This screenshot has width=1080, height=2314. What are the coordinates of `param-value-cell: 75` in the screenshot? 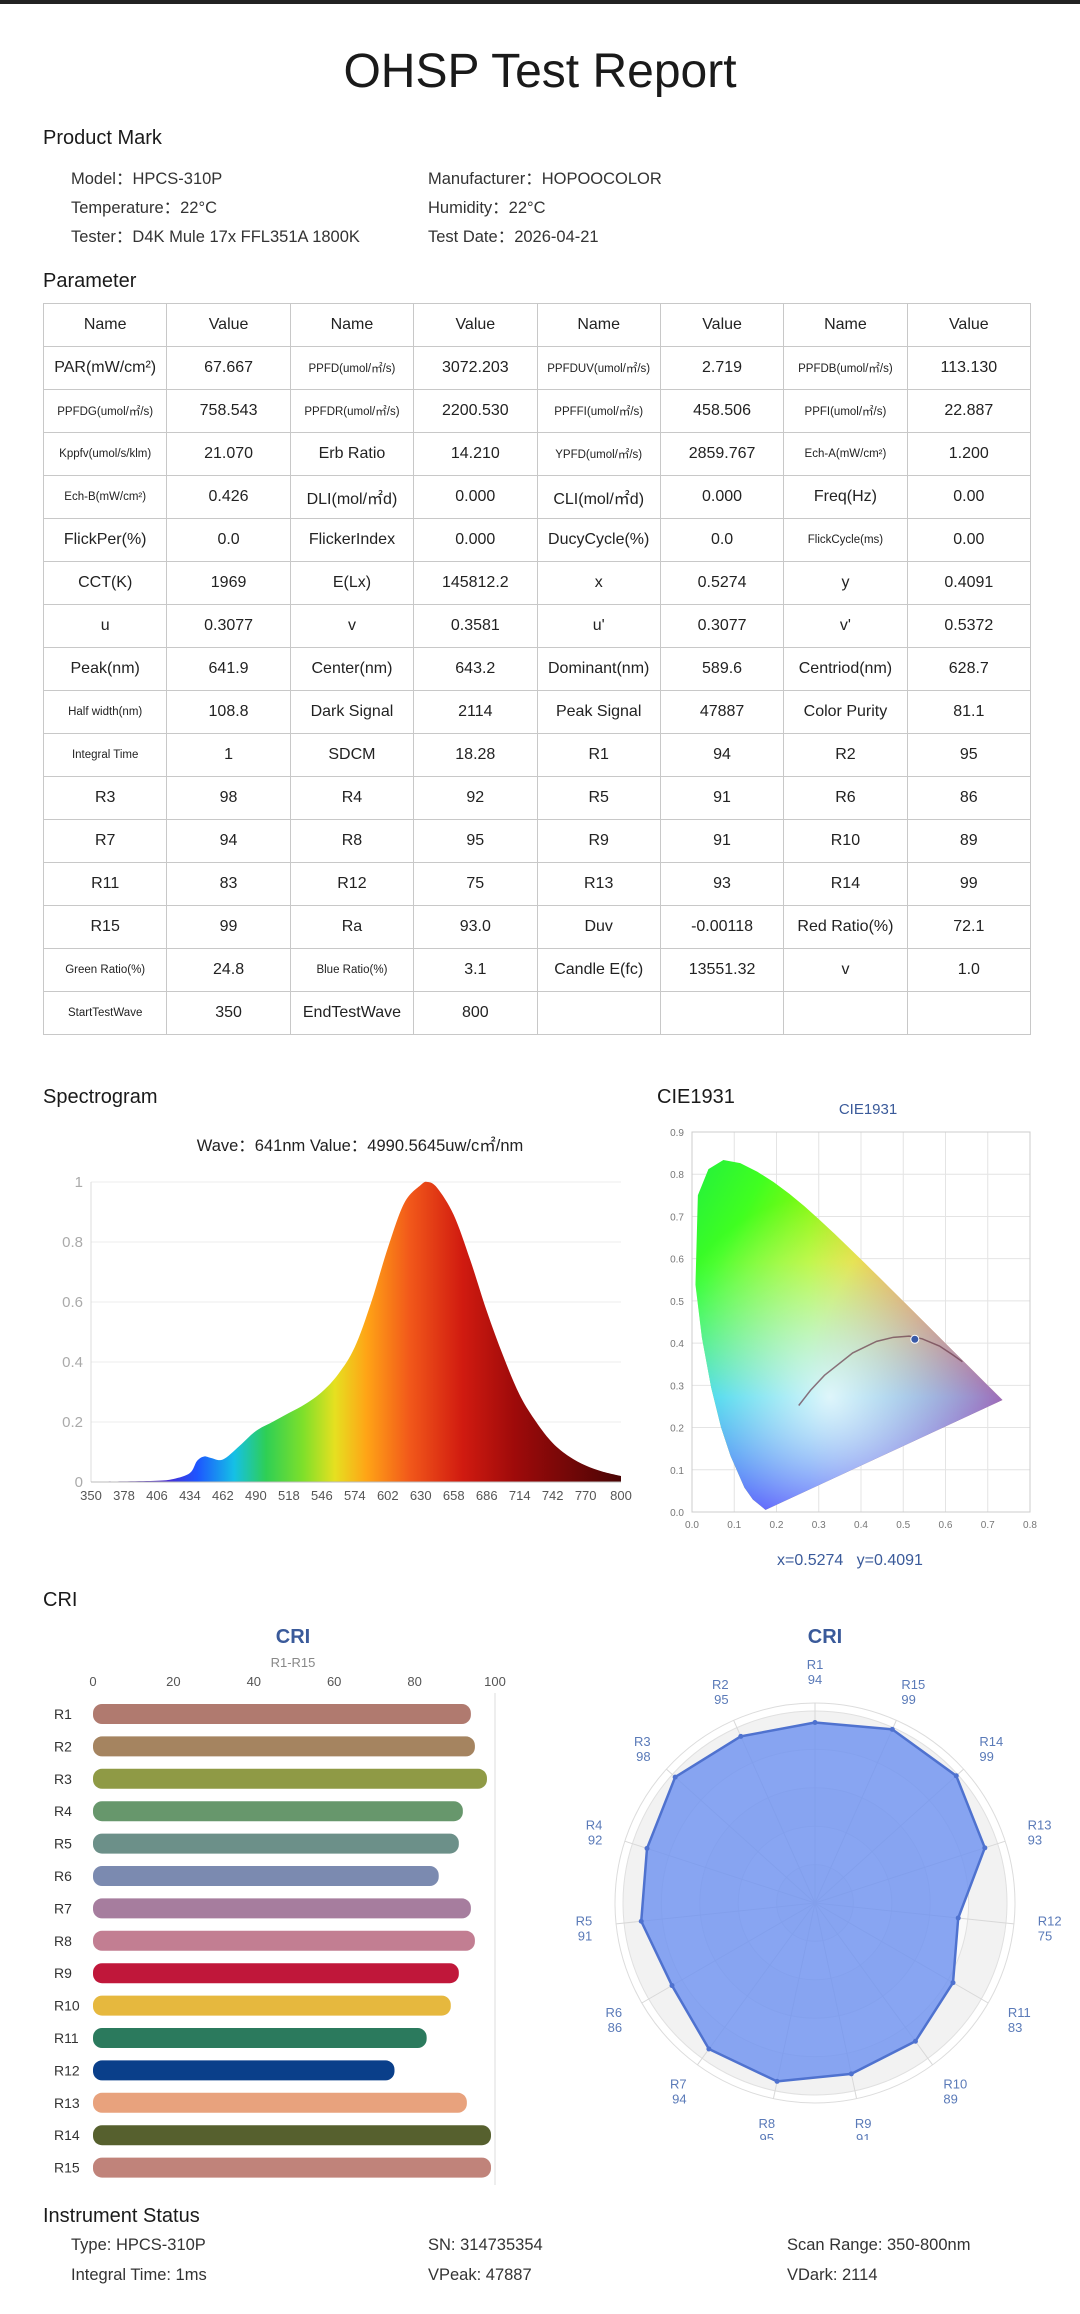 It's located at (475, 884).